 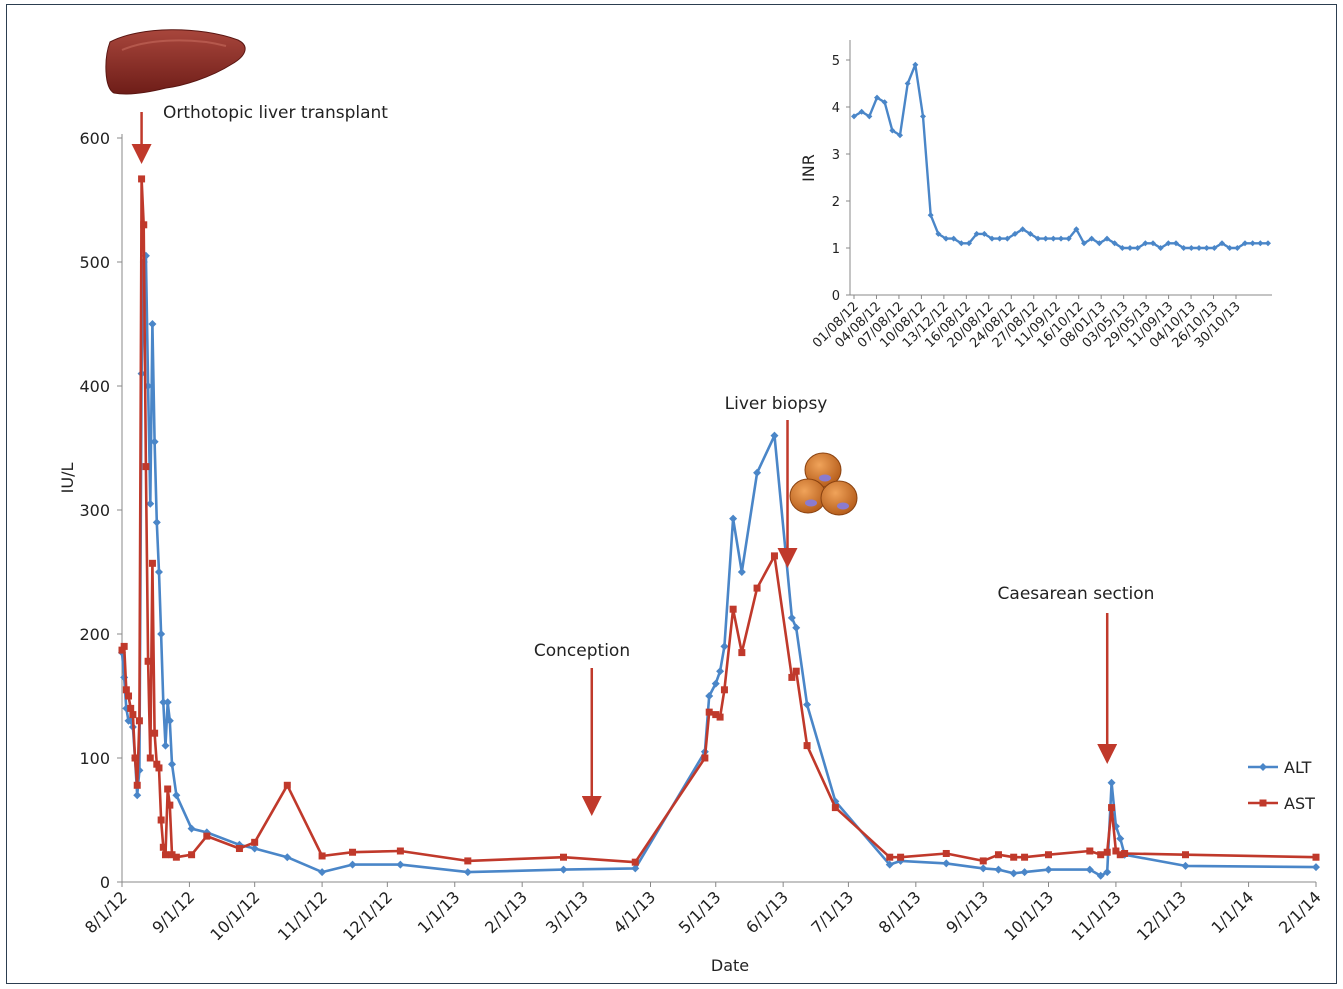 What do you see at coordinates (836, 108) in the screenshot?
I see `inset-y-tick-label: 4` at bounding box center [836, 108].